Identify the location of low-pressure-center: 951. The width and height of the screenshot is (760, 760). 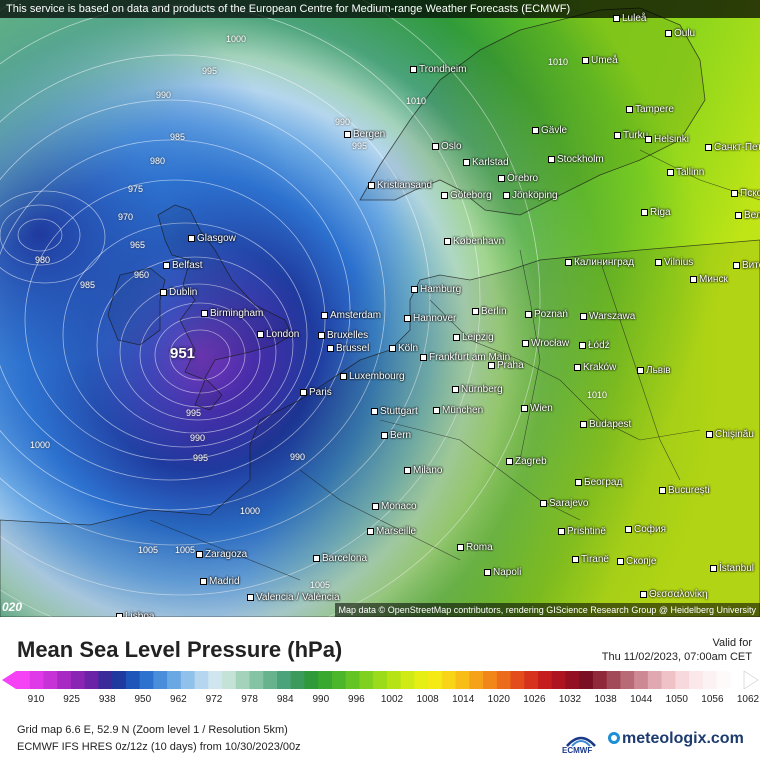
(183, 353).